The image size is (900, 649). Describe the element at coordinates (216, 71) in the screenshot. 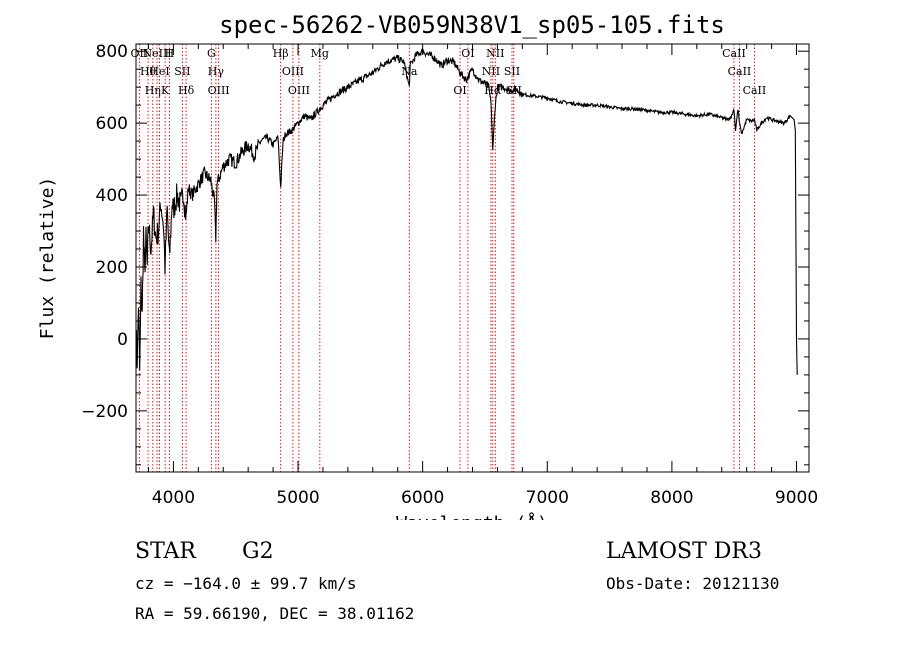

I see `line-marker-label: Hγ` at that location.